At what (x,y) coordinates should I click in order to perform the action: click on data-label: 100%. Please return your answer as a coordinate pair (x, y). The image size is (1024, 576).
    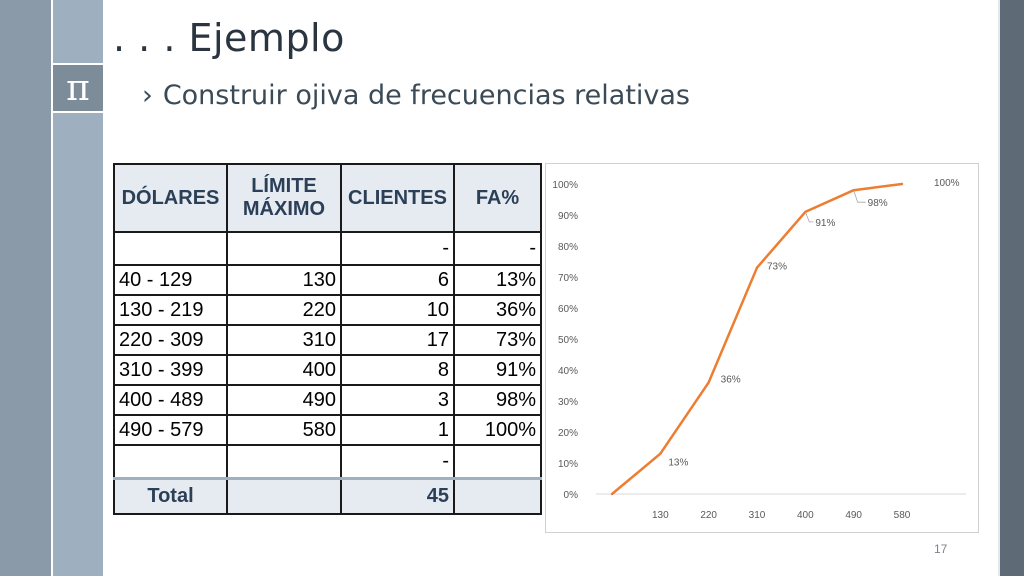
    Looking at the image, I should click on (947, 183).